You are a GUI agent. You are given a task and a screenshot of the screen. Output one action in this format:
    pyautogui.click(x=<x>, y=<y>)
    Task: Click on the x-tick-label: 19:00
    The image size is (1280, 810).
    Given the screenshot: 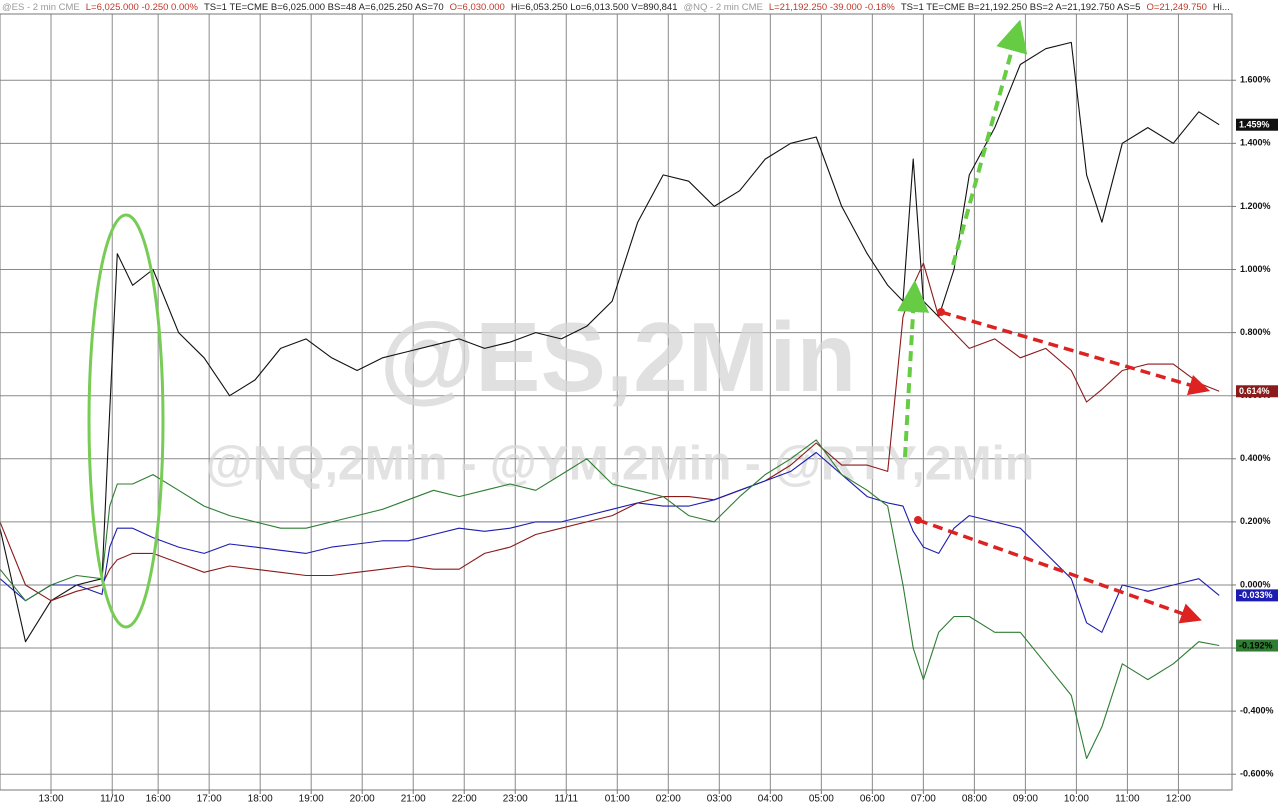 What is the action you would take?
    pyautogui.click(x=311, y=799)
    